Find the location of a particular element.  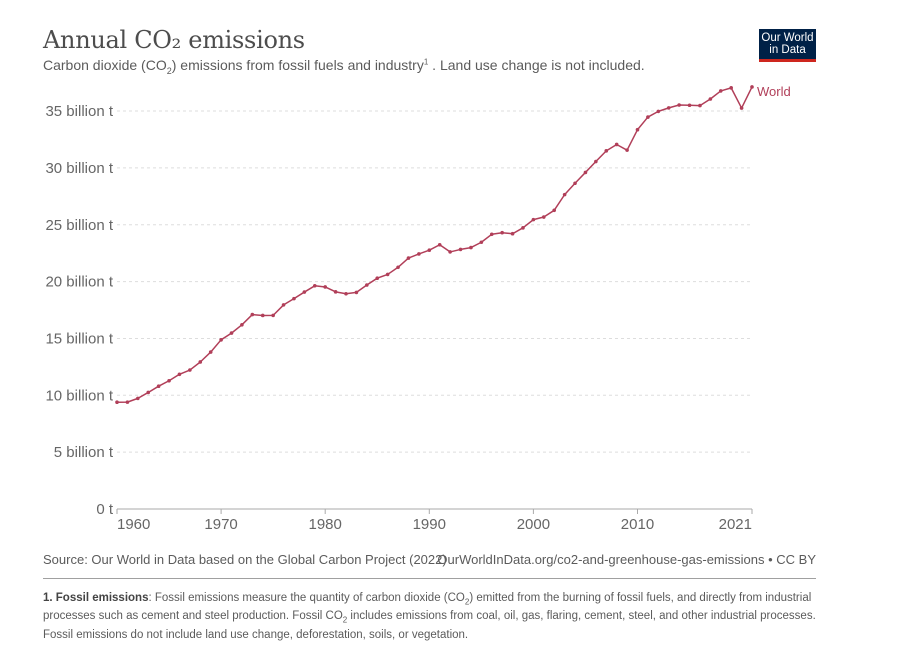

y-tick-label: 20 billion t is located at coordinates (79, 282).